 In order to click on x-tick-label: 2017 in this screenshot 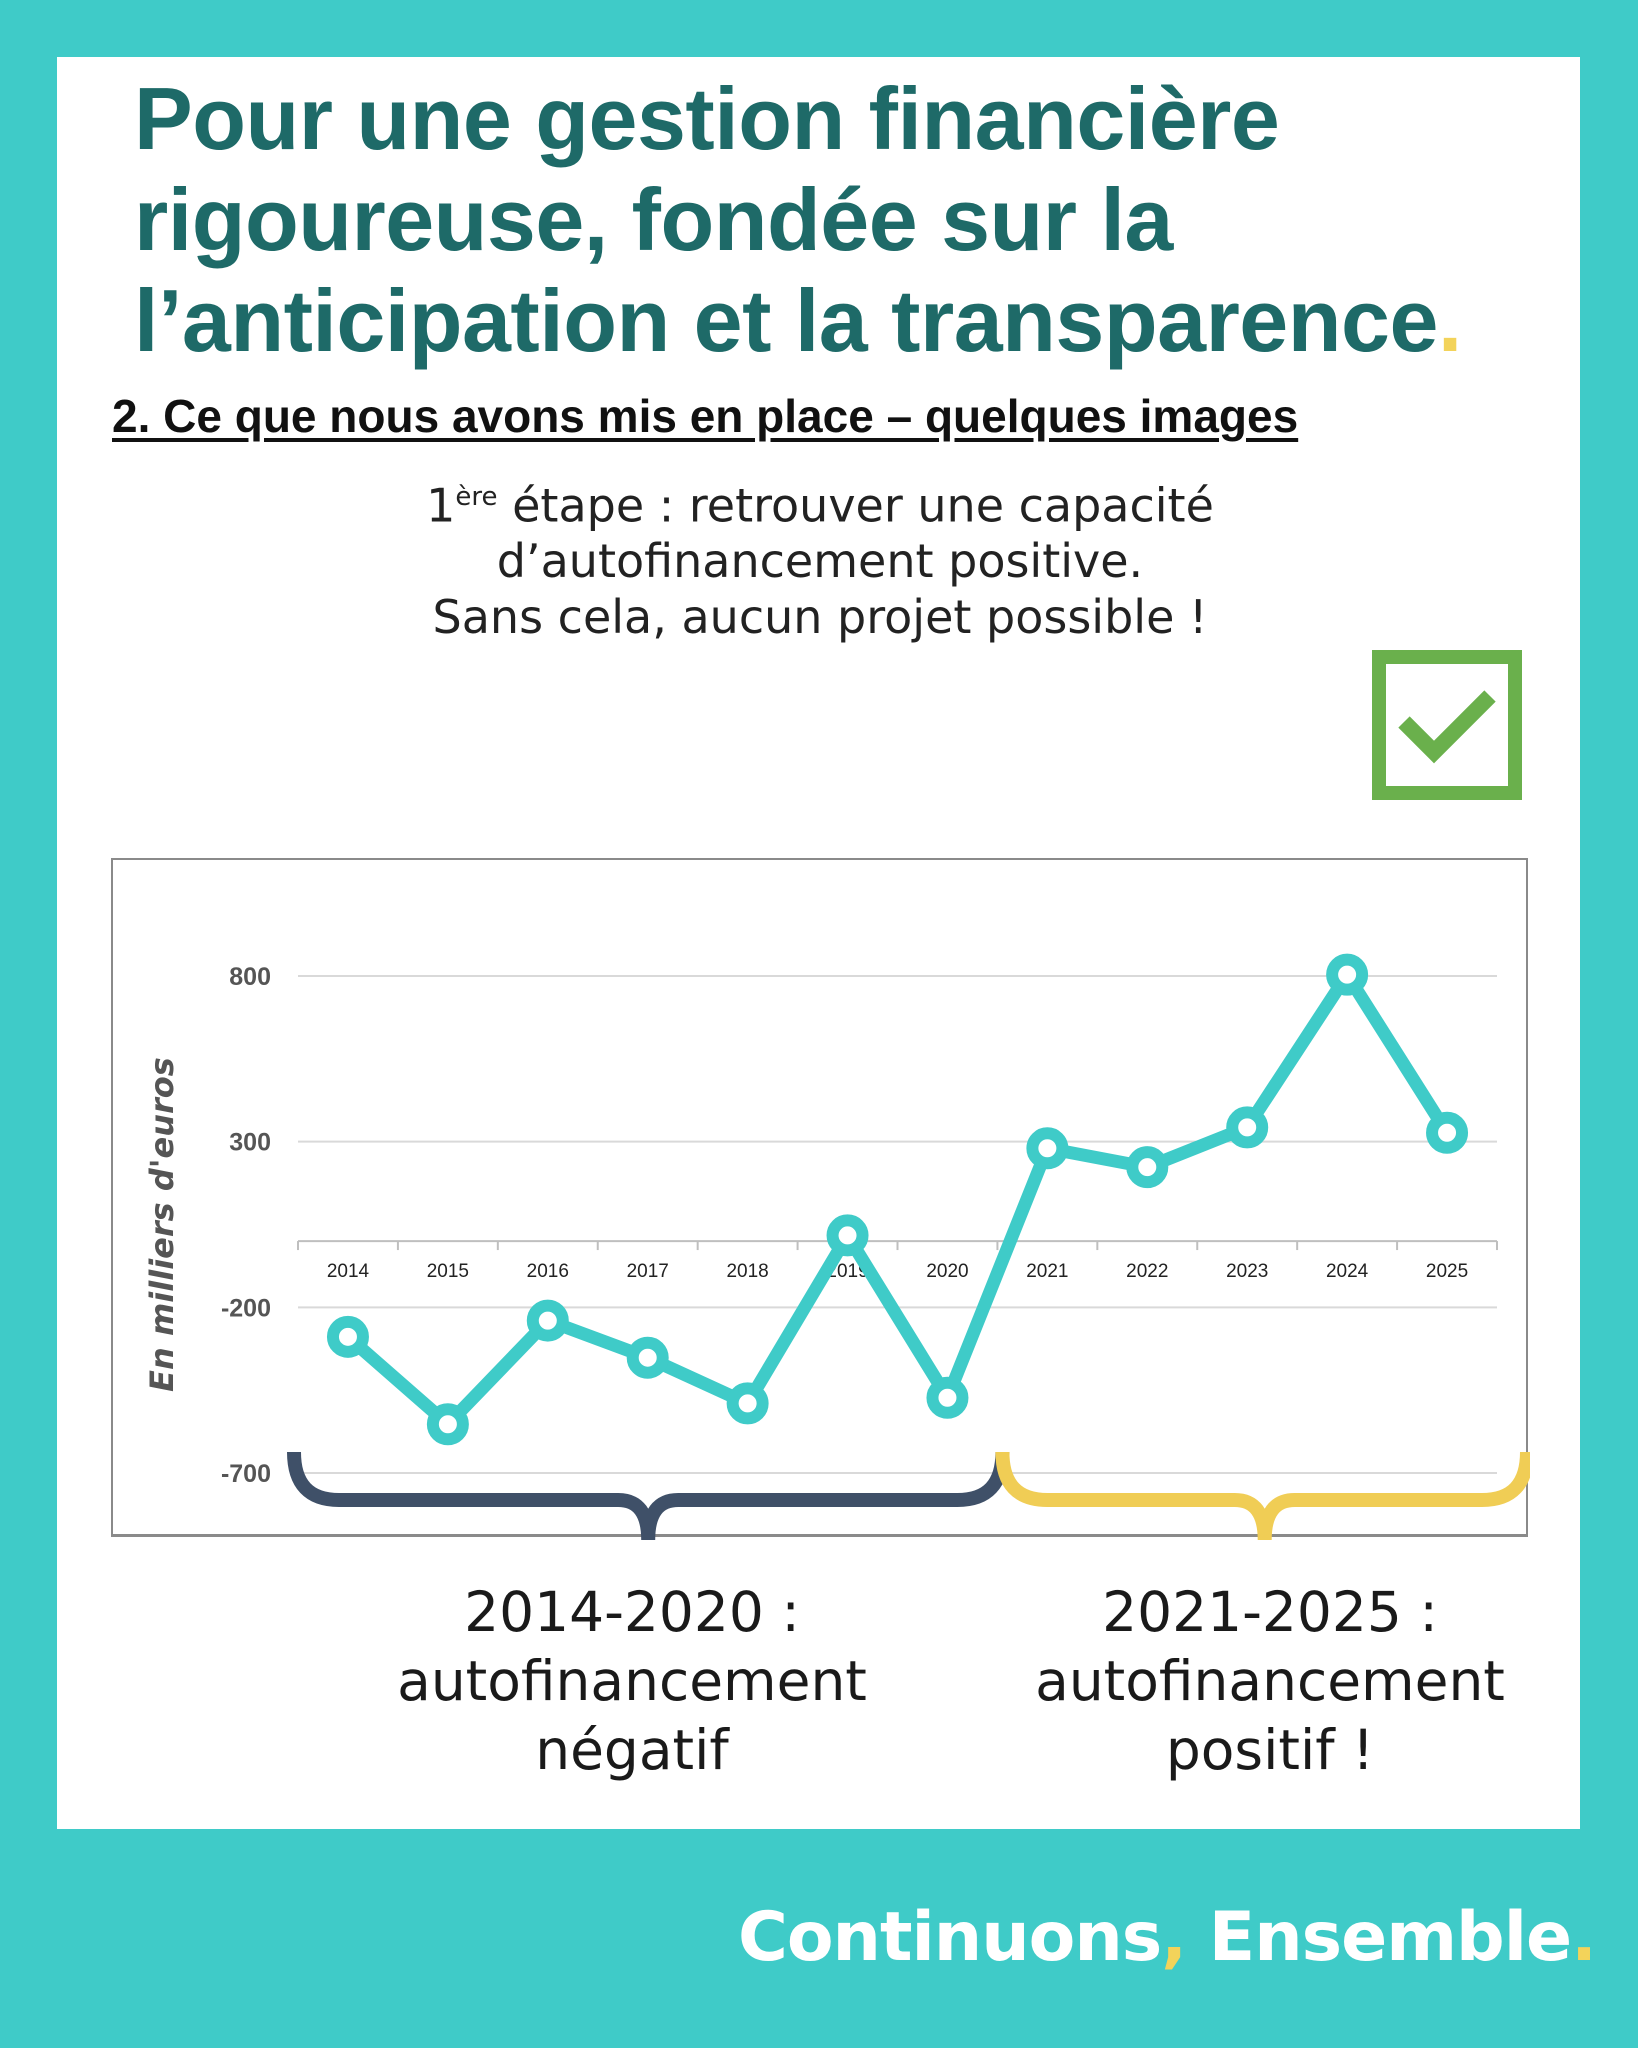, I will do `click(648, 1271)`.